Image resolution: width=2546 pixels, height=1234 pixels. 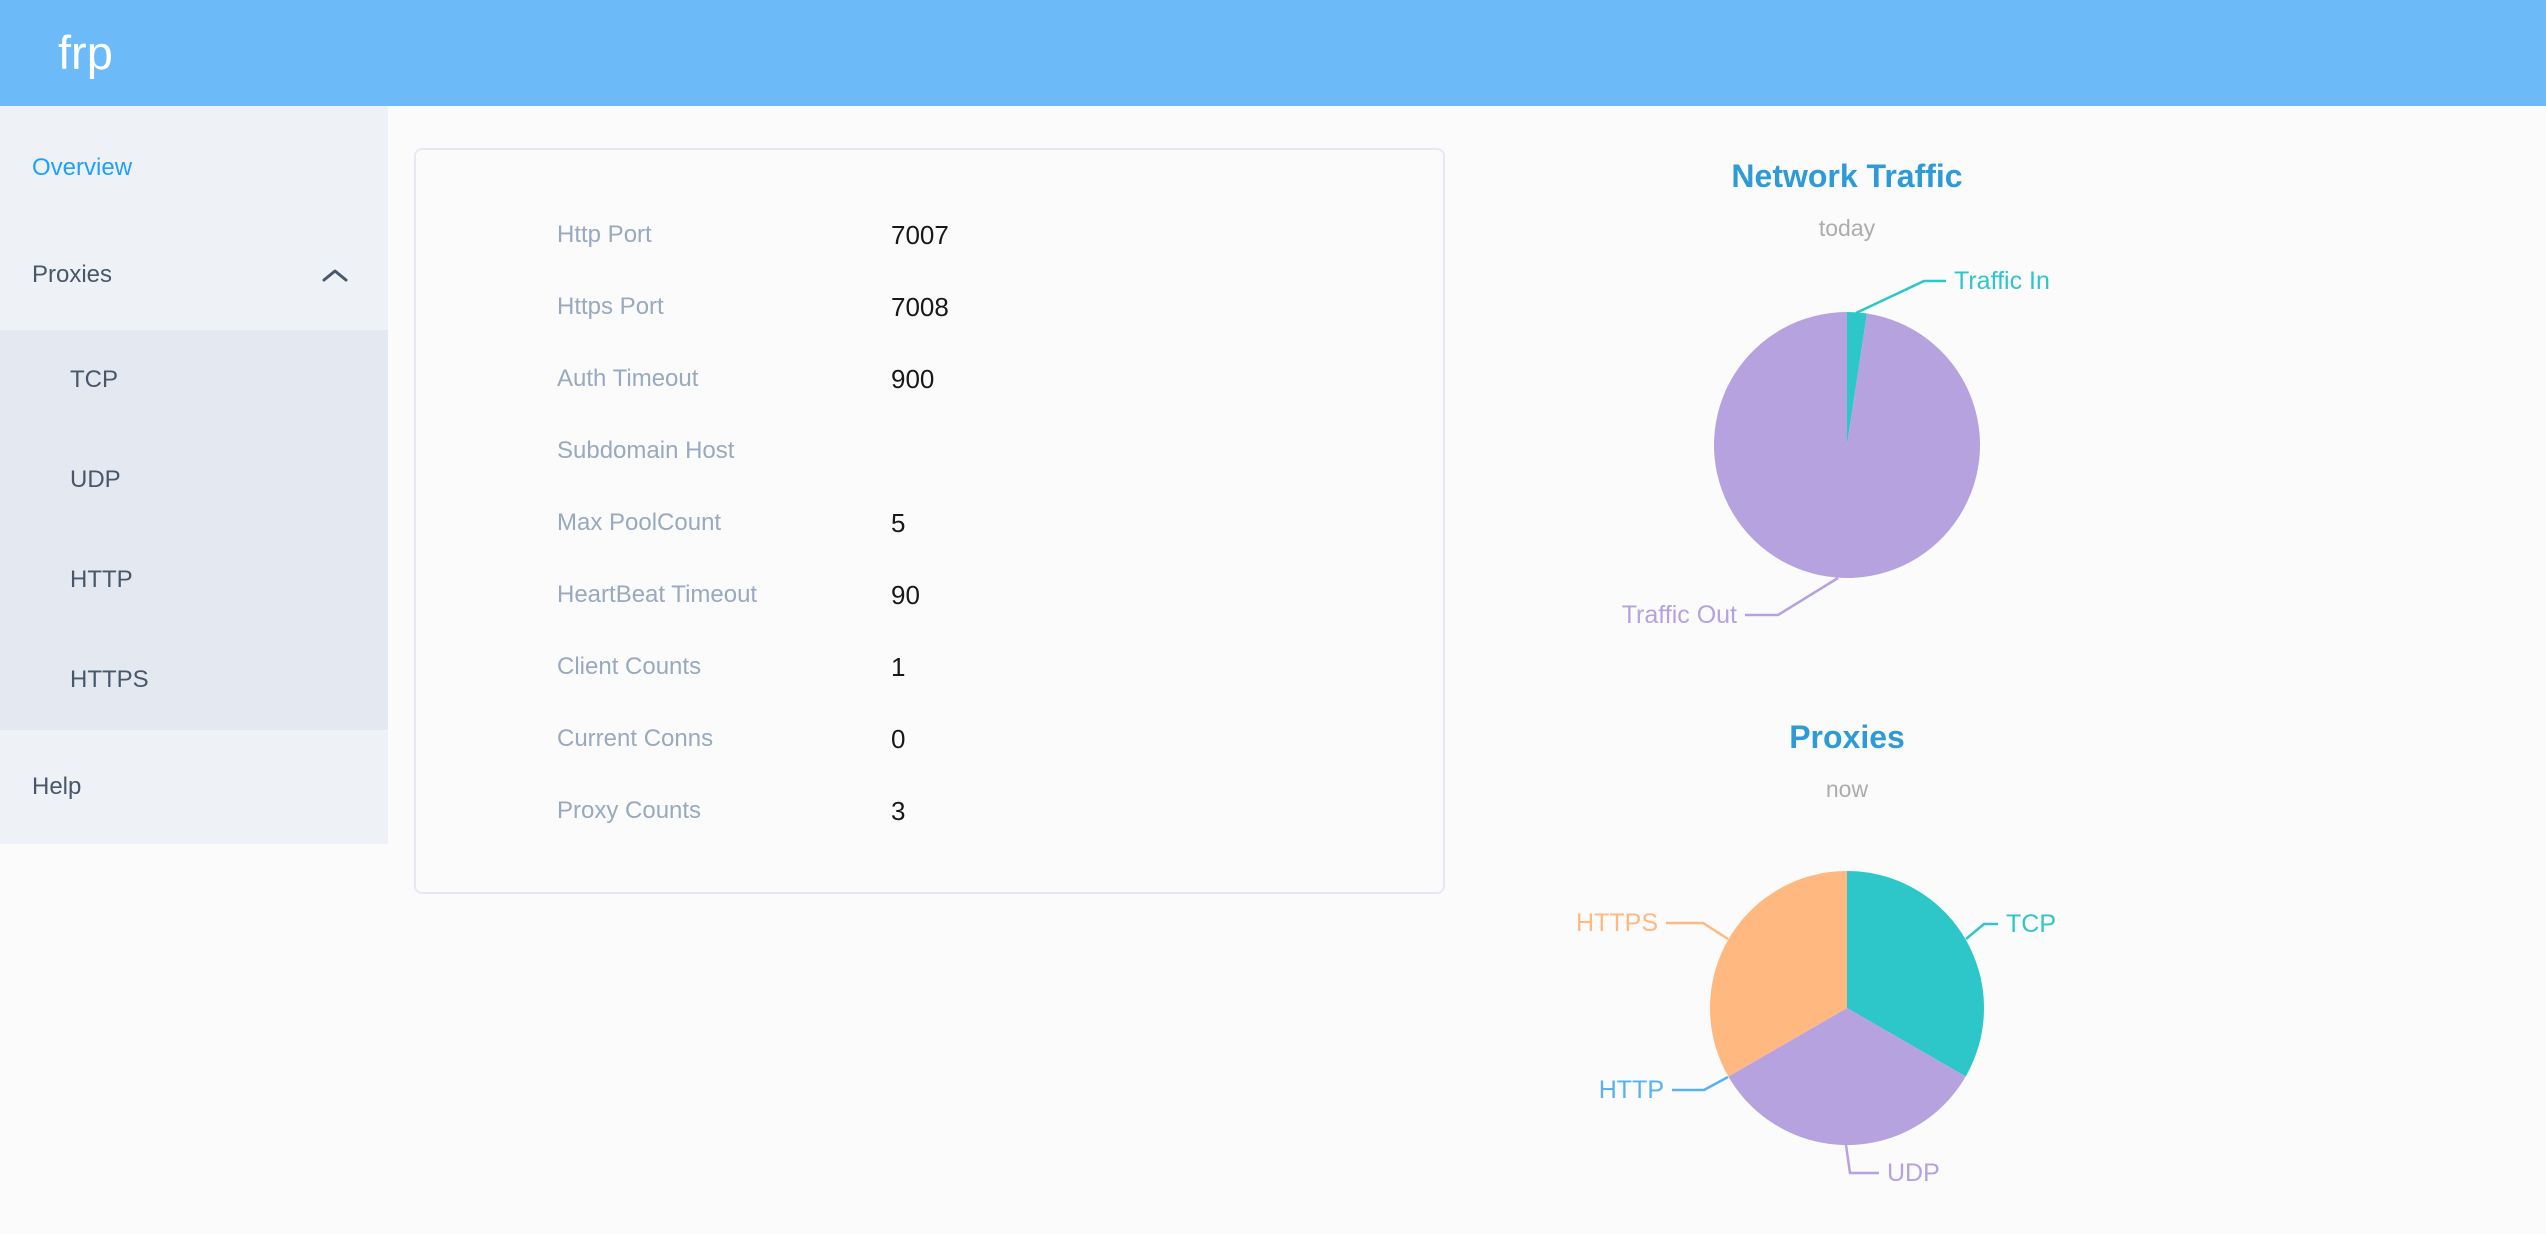 I want to click on config-value: 7008, so click(x=920, y=307).